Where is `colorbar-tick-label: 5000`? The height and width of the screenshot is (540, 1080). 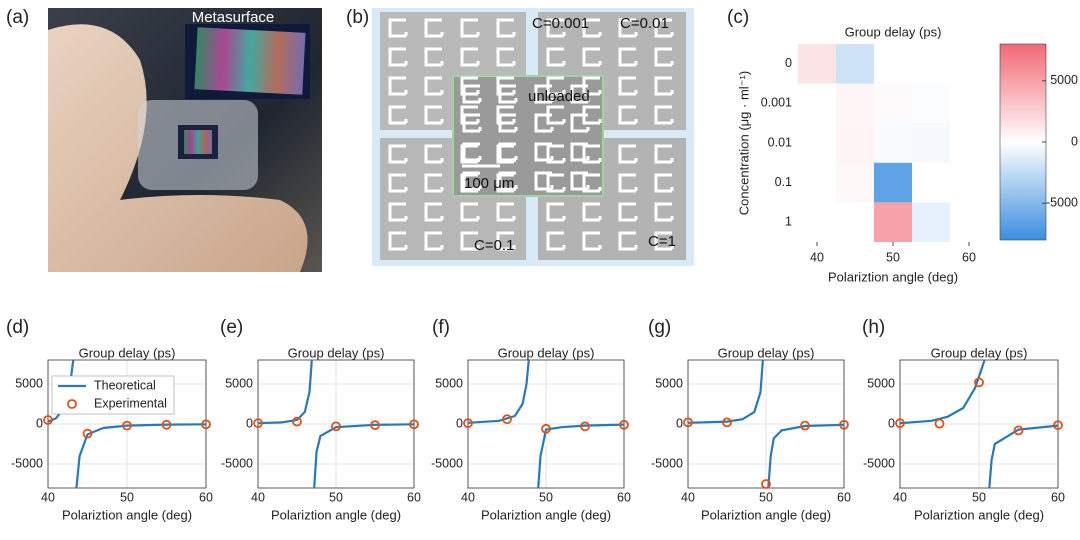
colorbar-tick-label: 5000 is located at coordinates (1064, 80).